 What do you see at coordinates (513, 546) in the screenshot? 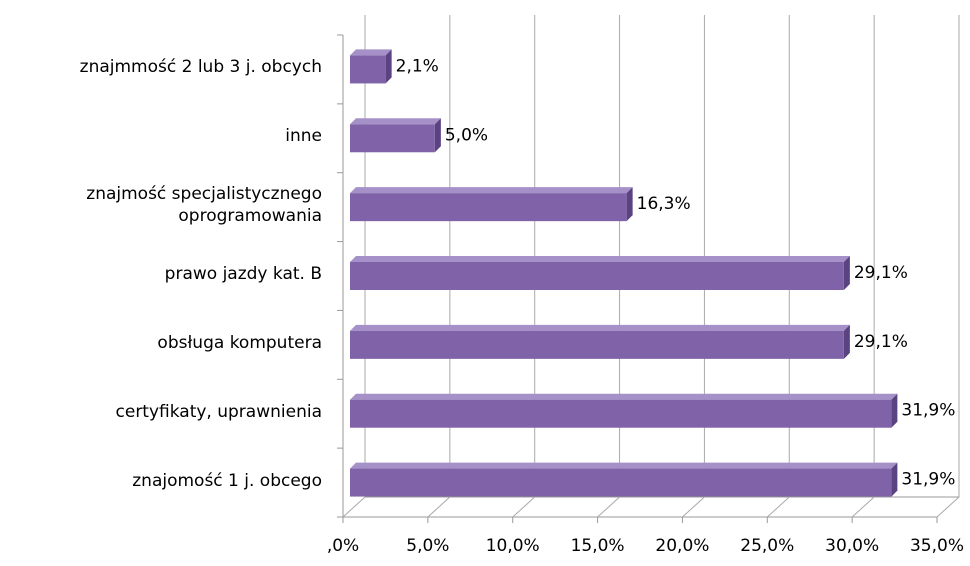
I see `x-tick-label: 10,0%` at bounding box center [513, 546].